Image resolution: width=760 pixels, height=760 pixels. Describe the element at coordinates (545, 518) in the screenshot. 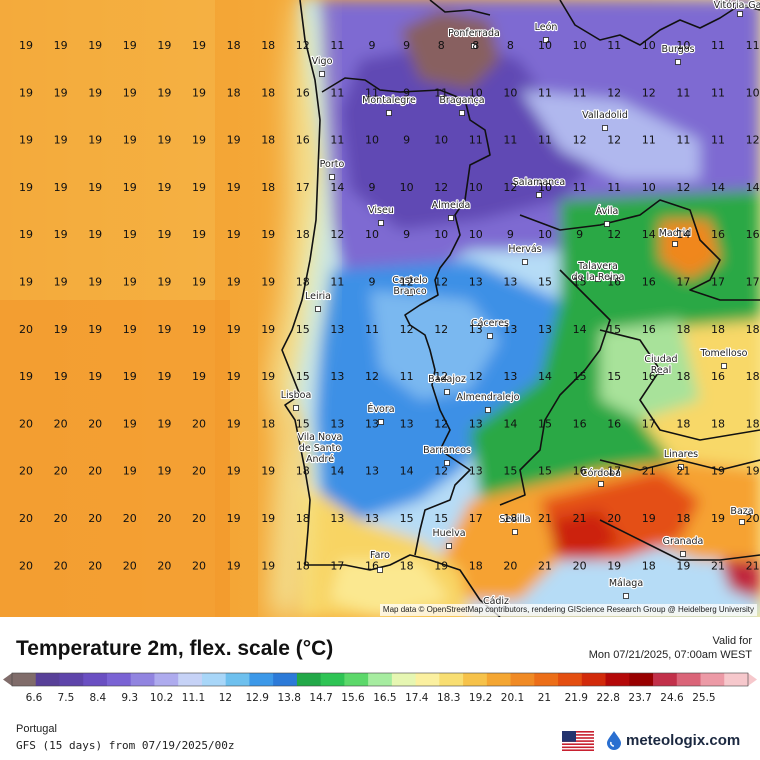

I see `grid-value: 21` at that location.